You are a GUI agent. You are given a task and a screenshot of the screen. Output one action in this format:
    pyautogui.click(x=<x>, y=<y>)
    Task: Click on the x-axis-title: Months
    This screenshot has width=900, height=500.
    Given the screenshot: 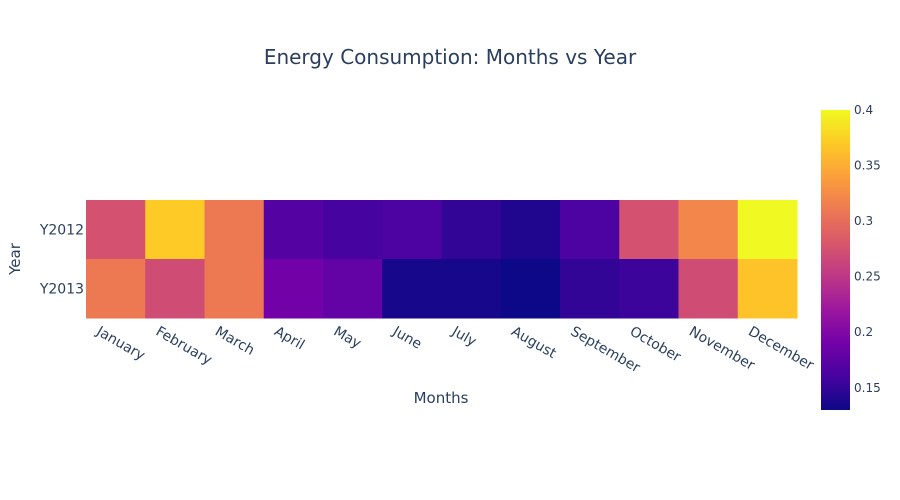 What is the action you would take?
    pyautogui.click(x=441, y=398)
    